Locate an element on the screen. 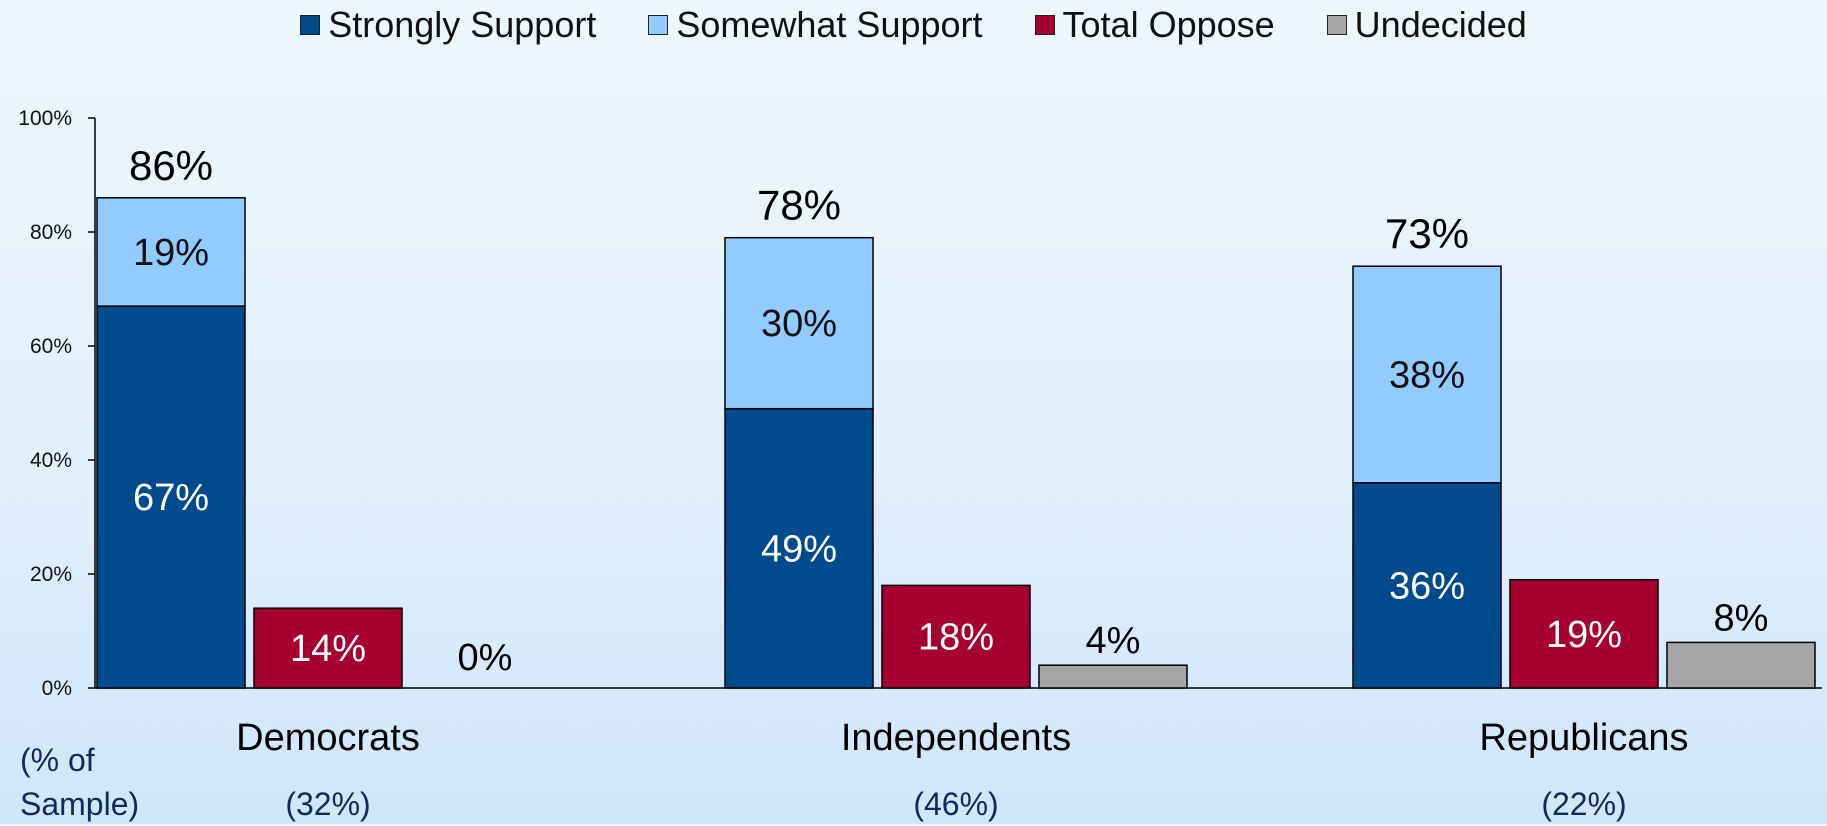 The image size is (1827, 826). data-label-total-support: 78% is located at coordinates (799, 205).